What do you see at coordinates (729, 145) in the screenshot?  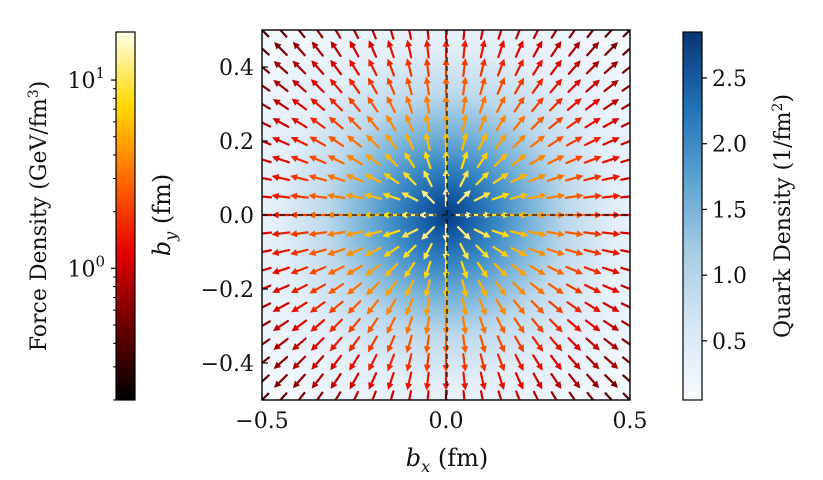 I see `density-tick-label: 2.0` at bounding box center [729, 145].